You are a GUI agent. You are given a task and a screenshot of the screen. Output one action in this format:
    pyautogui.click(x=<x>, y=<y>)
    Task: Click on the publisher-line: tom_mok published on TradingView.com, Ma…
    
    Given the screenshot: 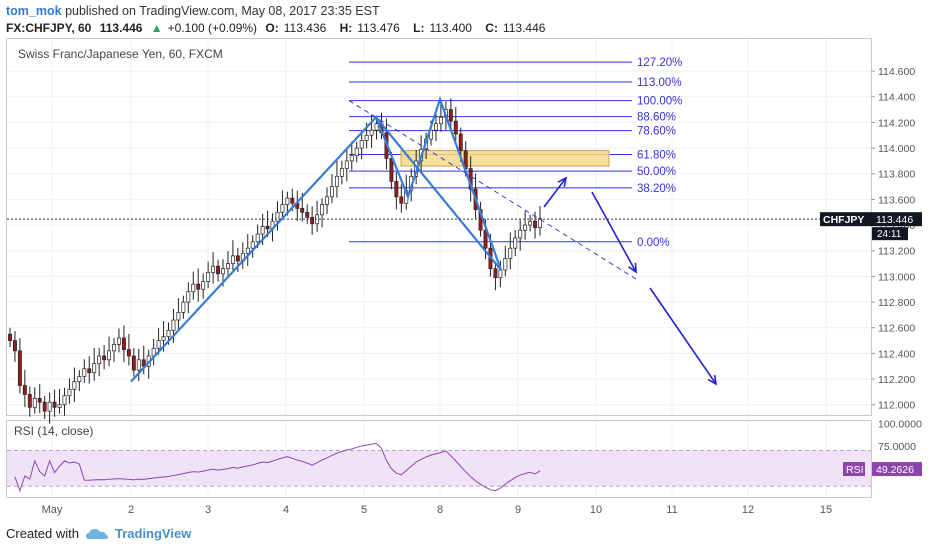 What is the action you would take?
    pyautogui.click(x=193, y=11)
    